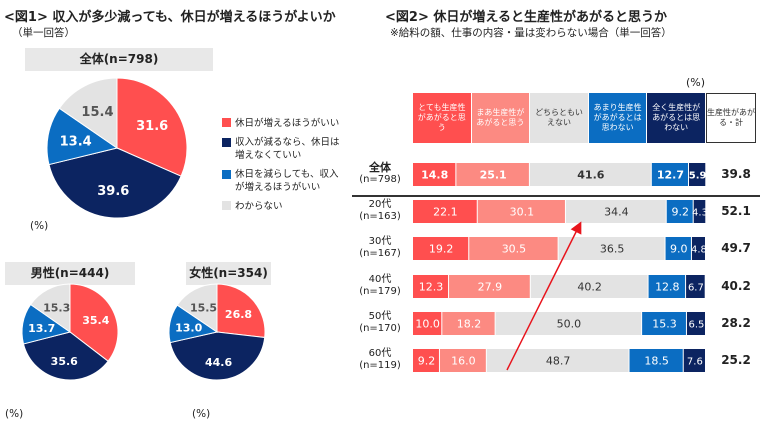 This screenshot has width=760, height=433. What do you see at coordinates (203, 308) in the screenshot?
I see `pie-value-label: 15.5` at bounding box center [203, 308].